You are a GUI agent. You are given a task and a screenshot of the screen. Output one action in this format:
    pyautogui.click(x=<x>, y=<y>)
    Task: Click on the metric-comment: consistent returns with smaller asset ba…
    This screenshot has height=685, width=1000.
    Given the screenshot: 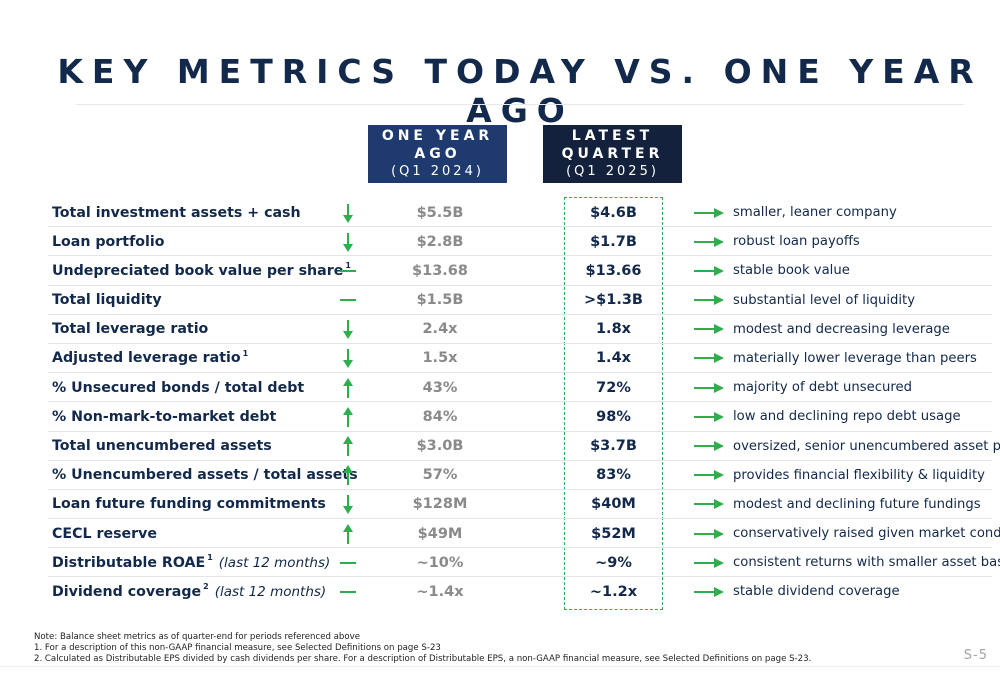 What is the action you would take?
    pyautogui.click(x=866, y=563)
    